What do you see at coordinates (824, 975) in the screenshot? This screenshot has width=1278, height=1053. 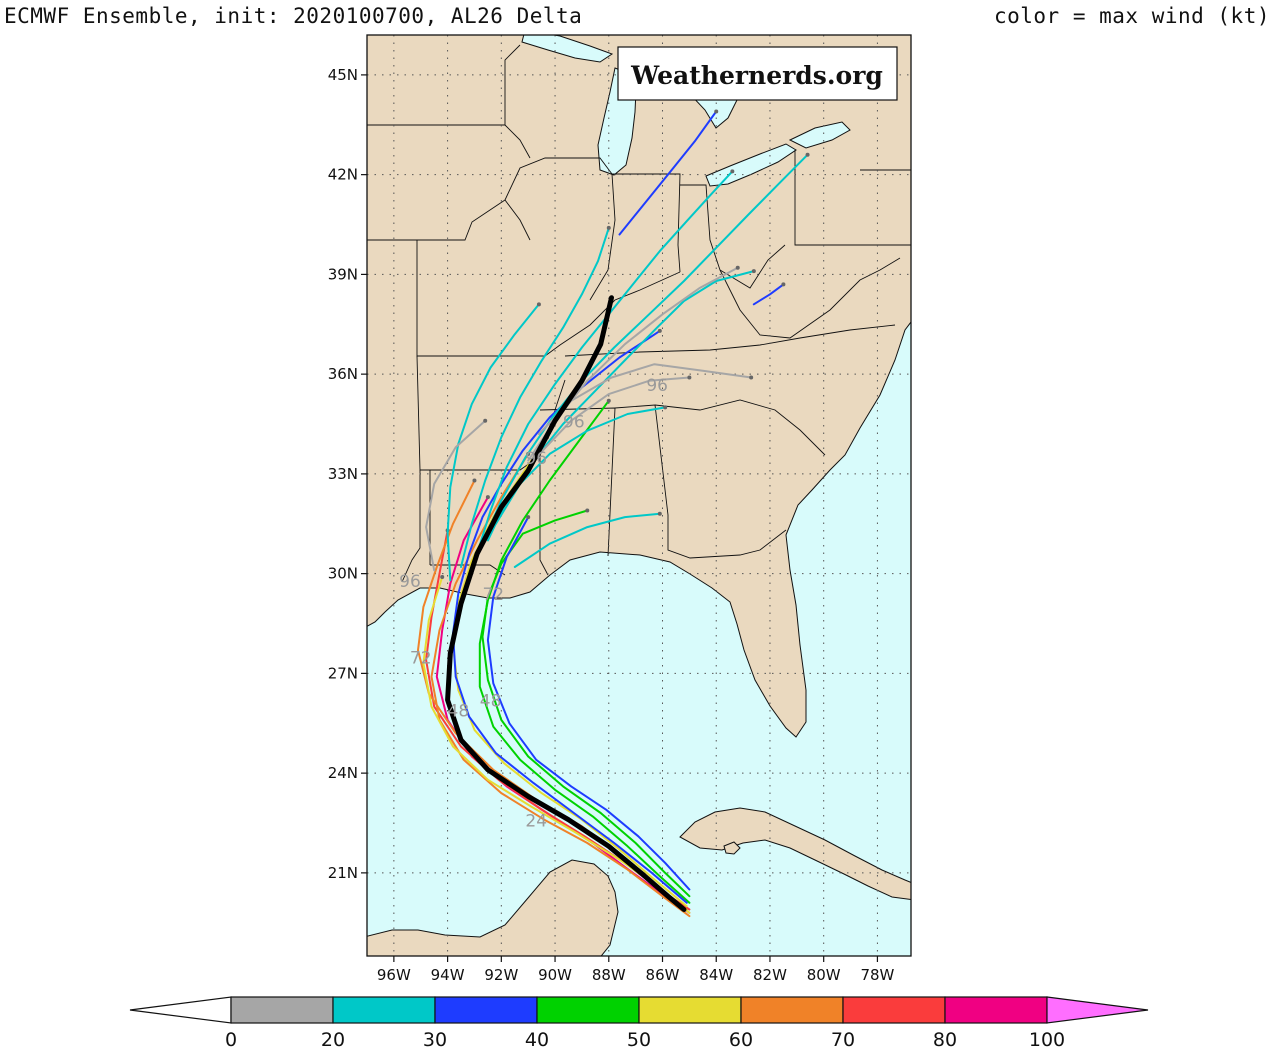 I see `lon-tick-label: 80W` at bounding box center [824, 975].